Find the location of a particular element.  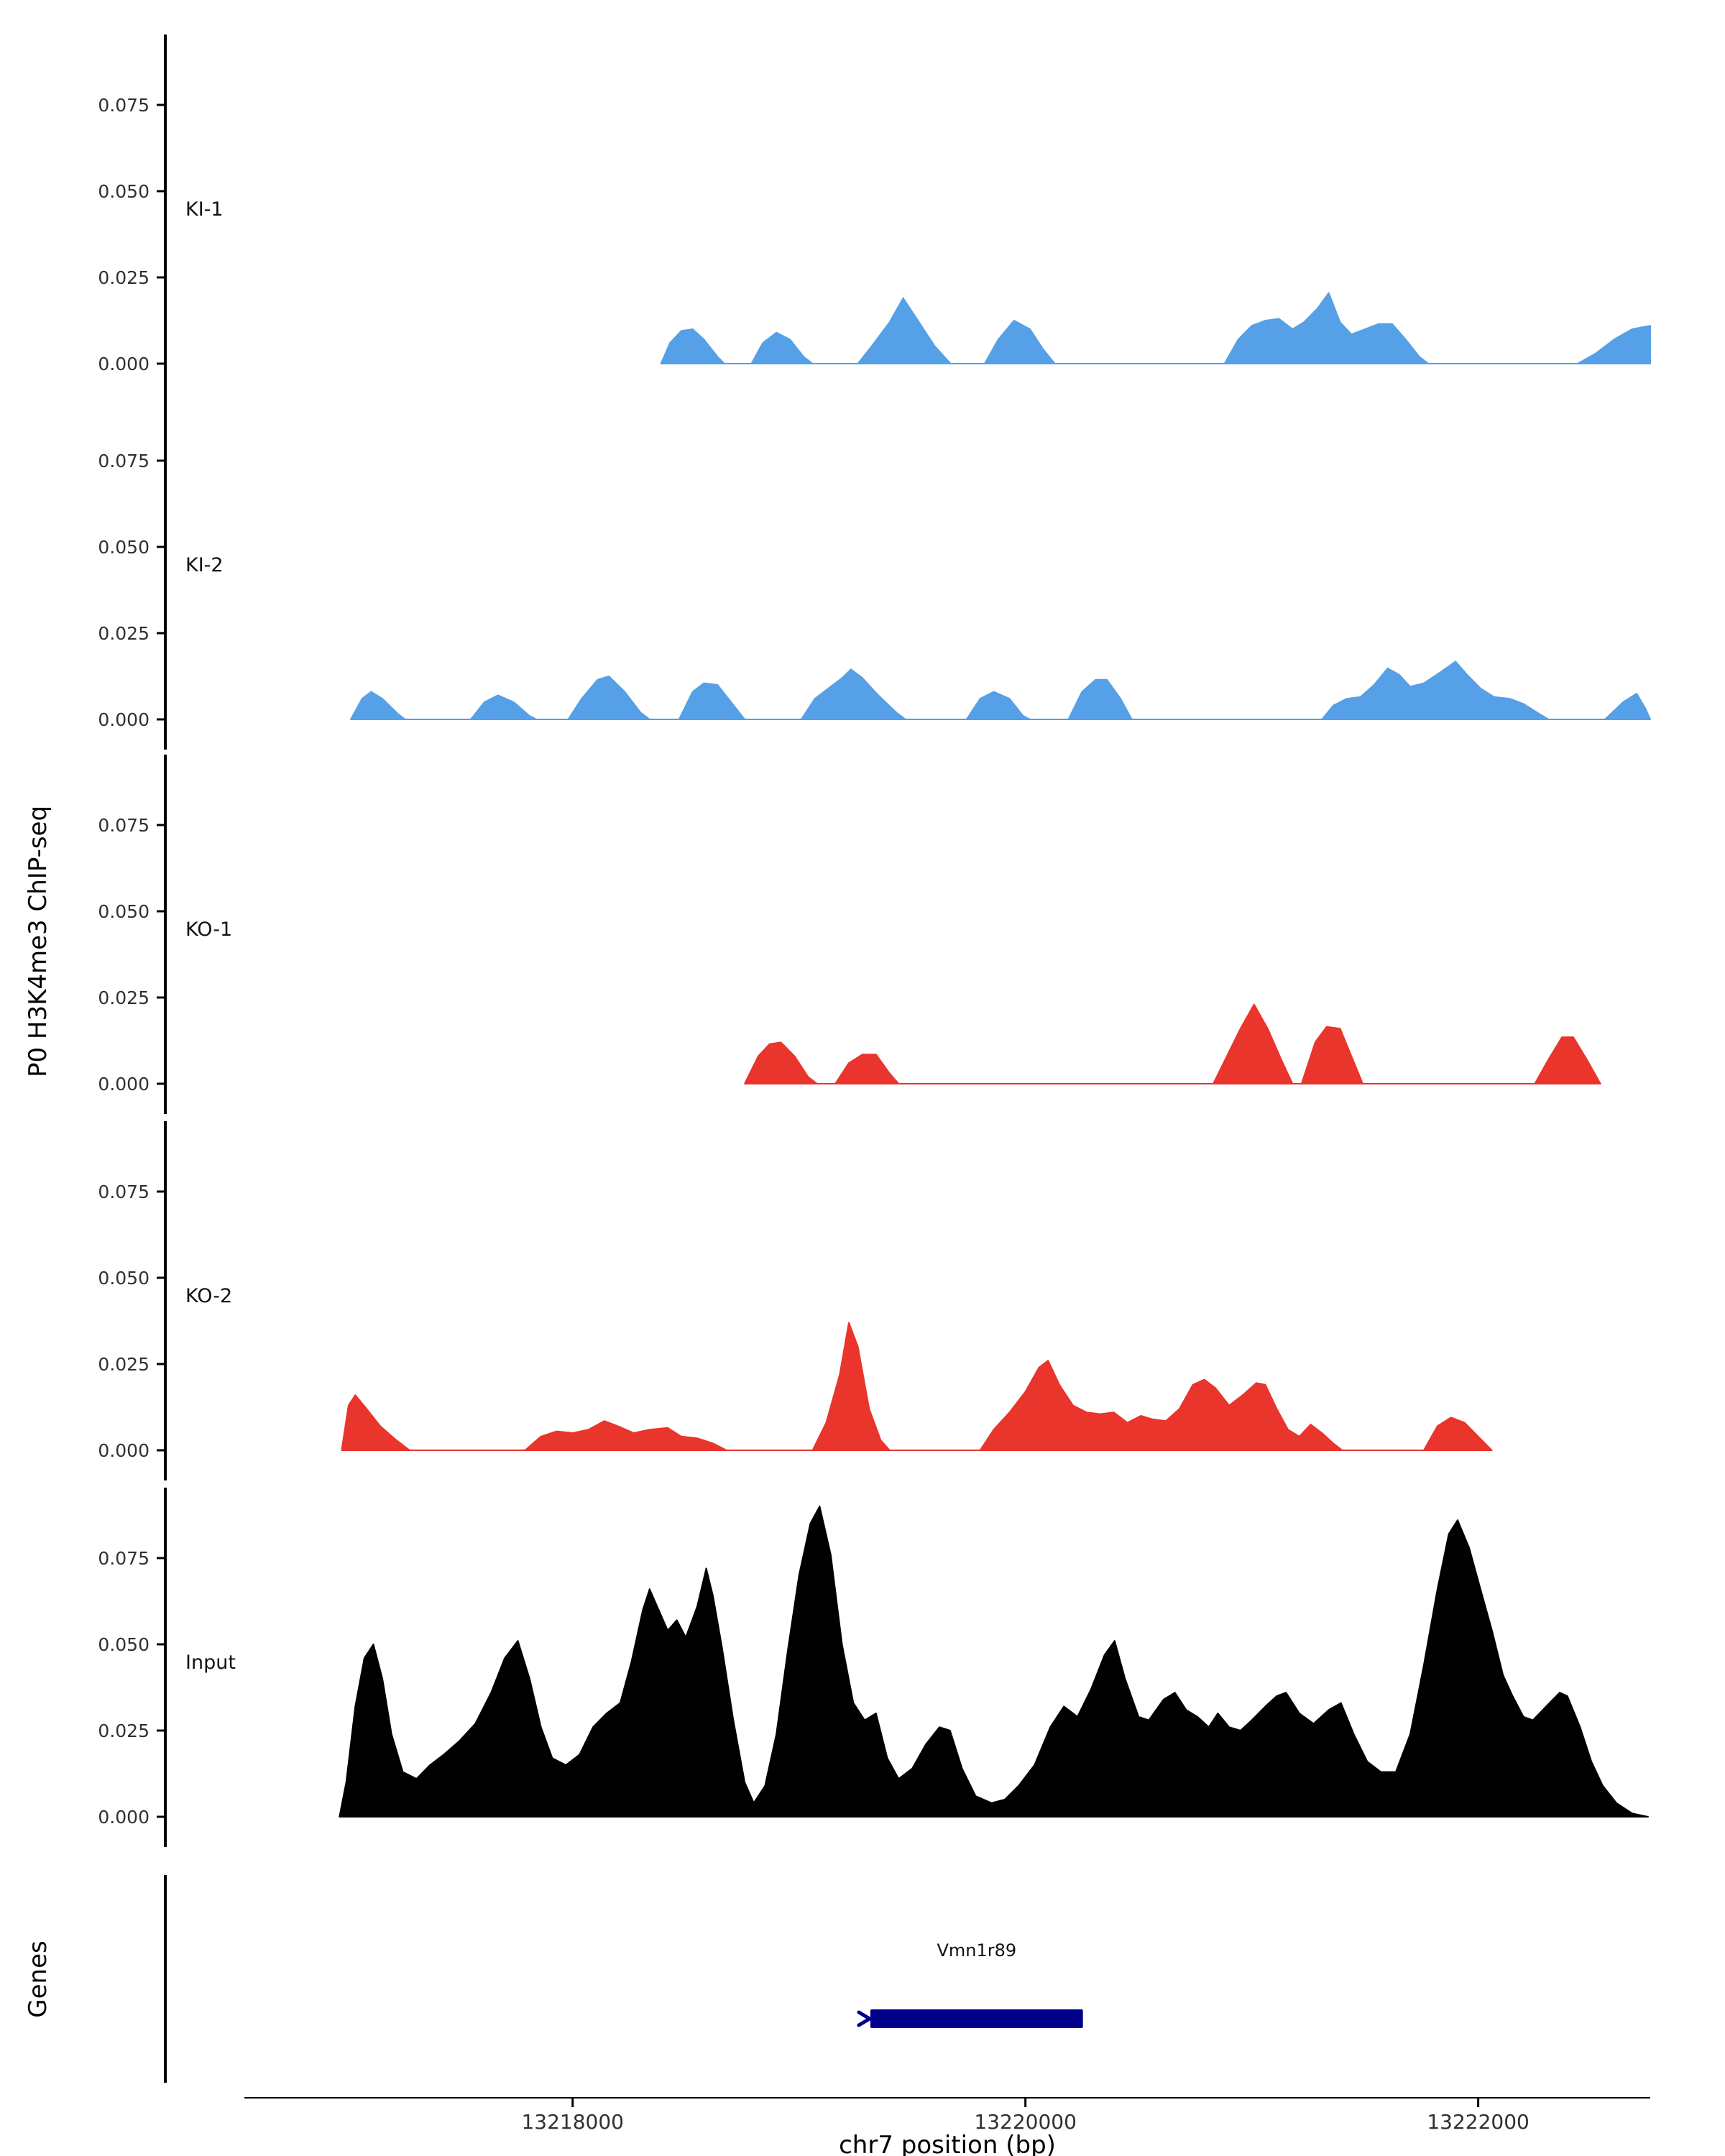

x-axis-title: chr7 position (bp) is located at coordinates (947, 2143).